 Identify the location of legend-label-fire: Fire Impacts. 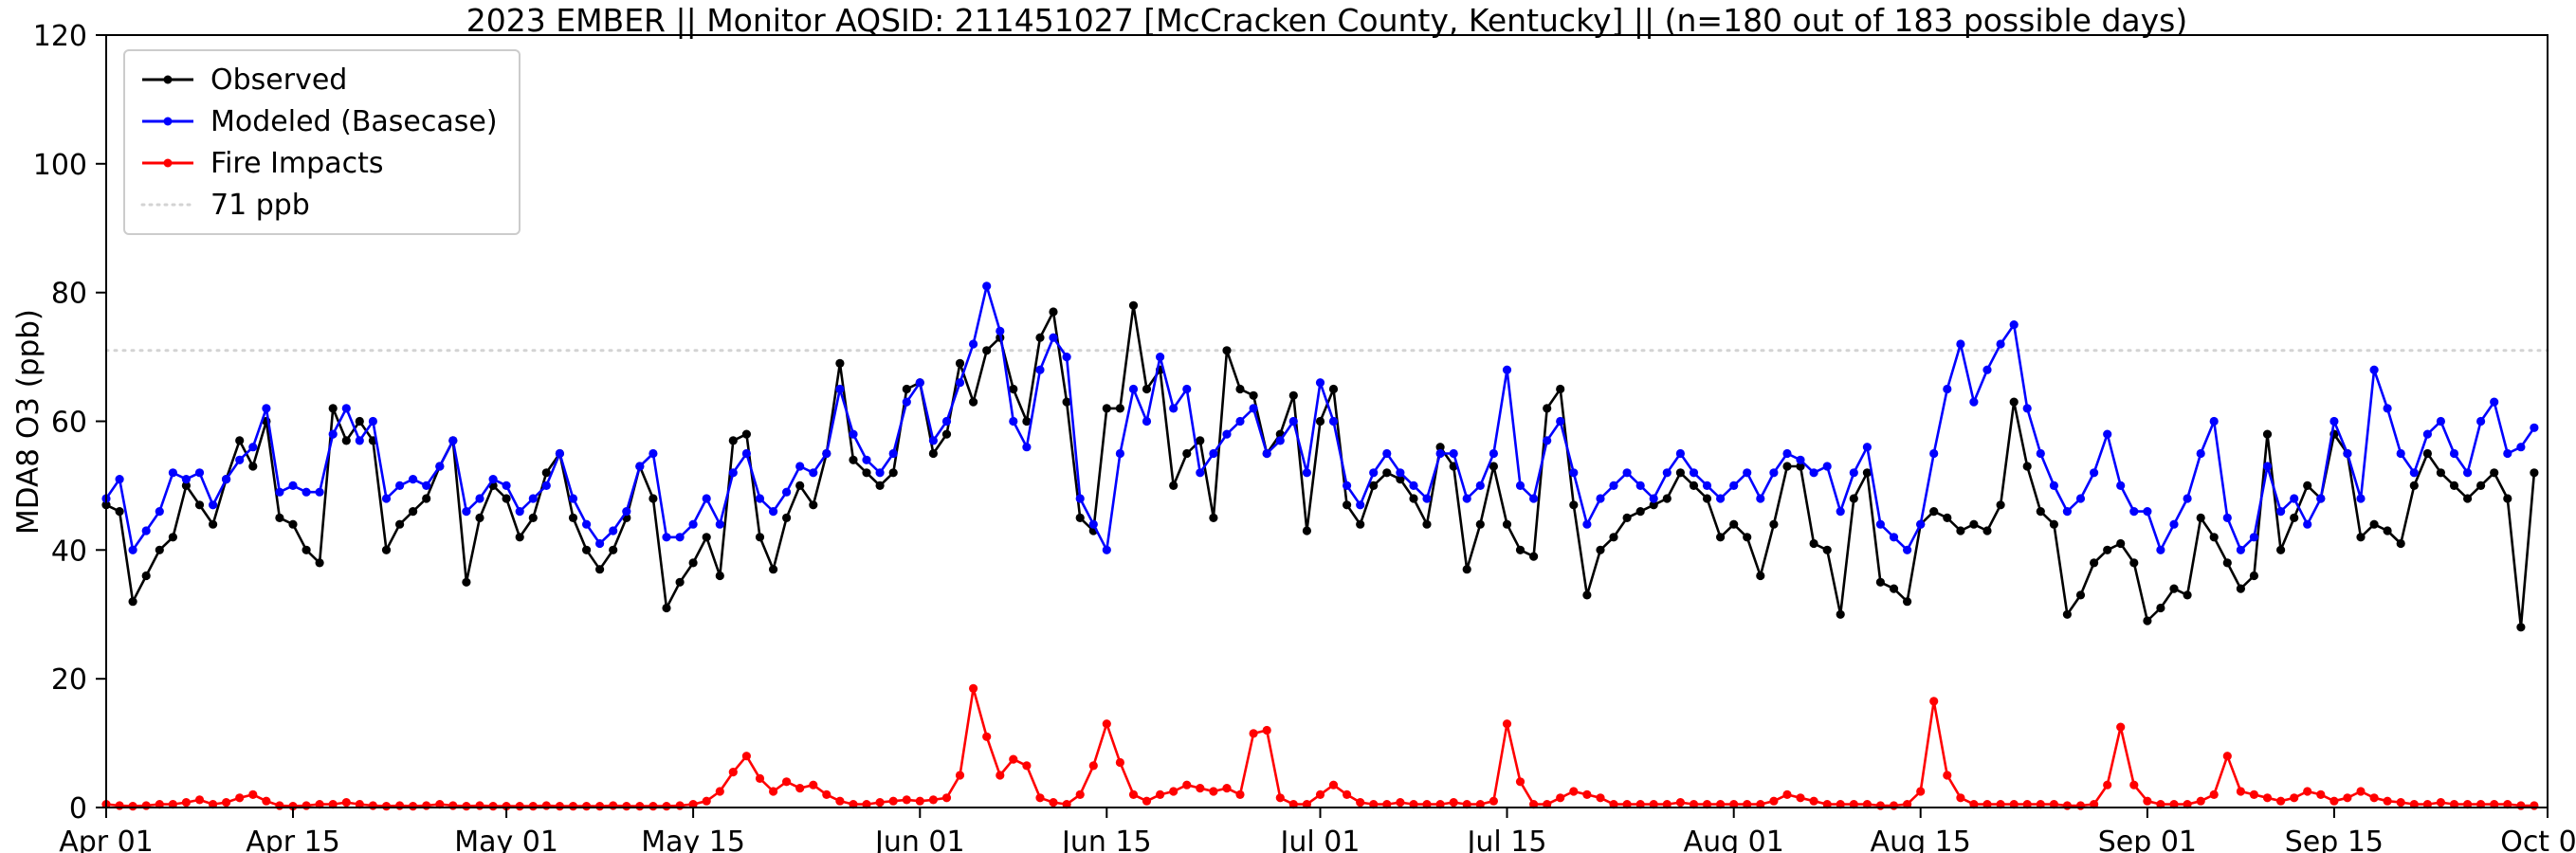
(297, 163).